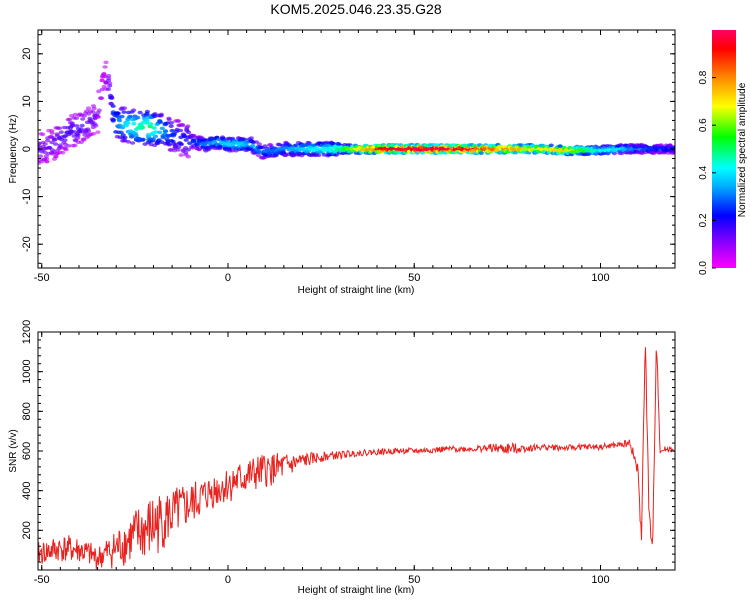  What do you see at coordinates (13, 149) in the screenshot?
I see `spectrogram-y-label: Frequency (Hz)` at bounding box center [13, 149].